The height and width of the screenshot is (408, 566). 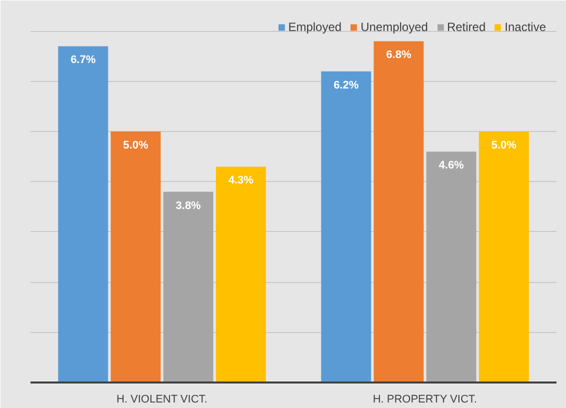 I want to click on x-tick-label: H. VIOLENT VICT., so click(x=162, y=400).